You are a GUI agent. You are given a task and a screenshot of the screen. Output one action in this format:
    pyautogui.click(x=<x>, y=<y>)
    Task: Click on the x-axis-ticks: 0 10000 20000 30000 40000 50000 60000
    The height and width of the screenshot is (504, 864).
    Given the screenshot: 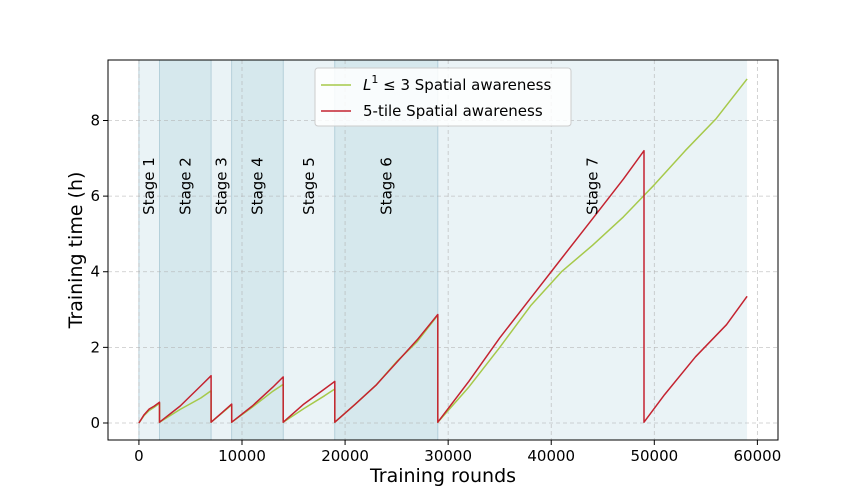 What is the action you would take?
    pyautogui.click(x=457, y=452)
    